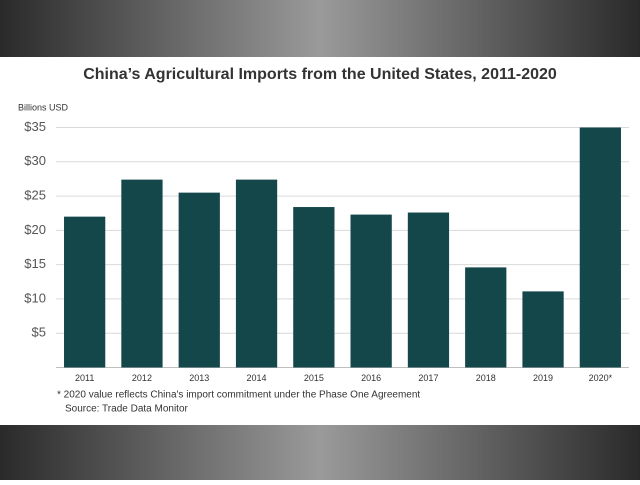  Describe the element at coordinates (35, 297) in the screenshot. I see `y-tick-label: $10` at that location.